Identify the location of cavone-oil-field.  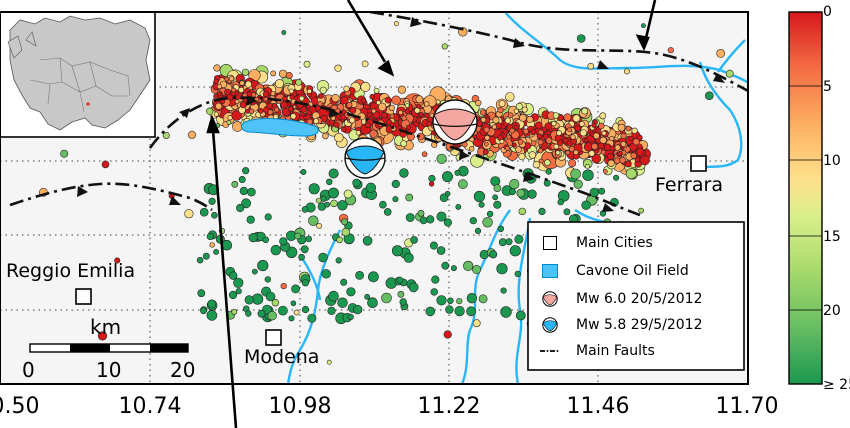
(280, 127).